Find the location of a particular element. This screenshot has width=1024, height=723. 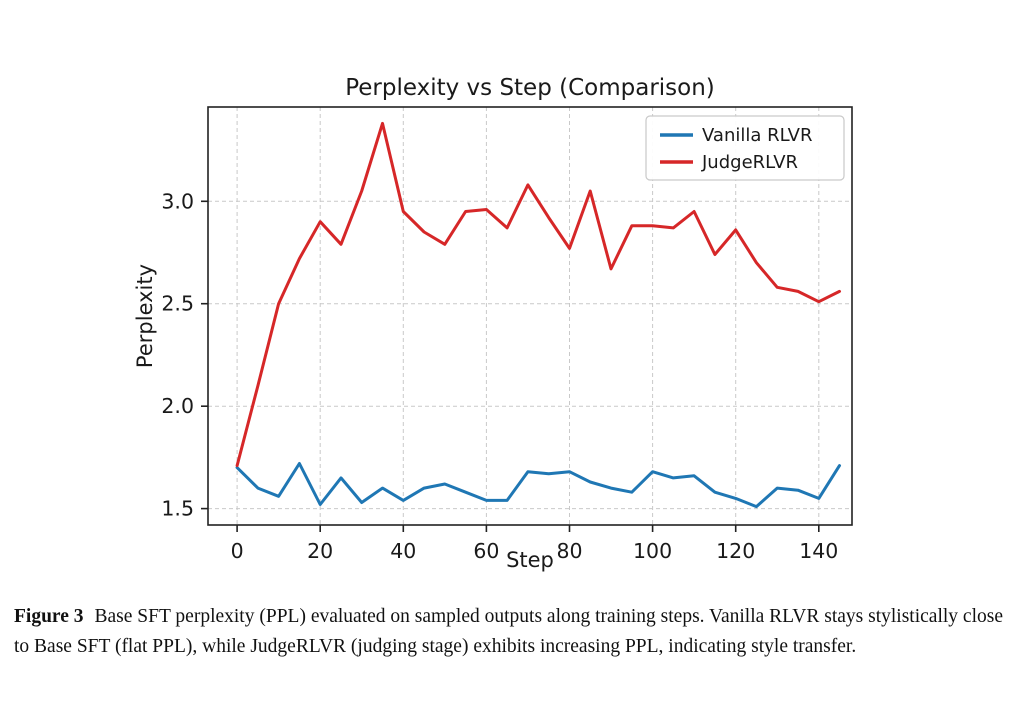

legend-label-vanilla-rlvr: Vanilla RLVR is located at coordinates (757, 135).